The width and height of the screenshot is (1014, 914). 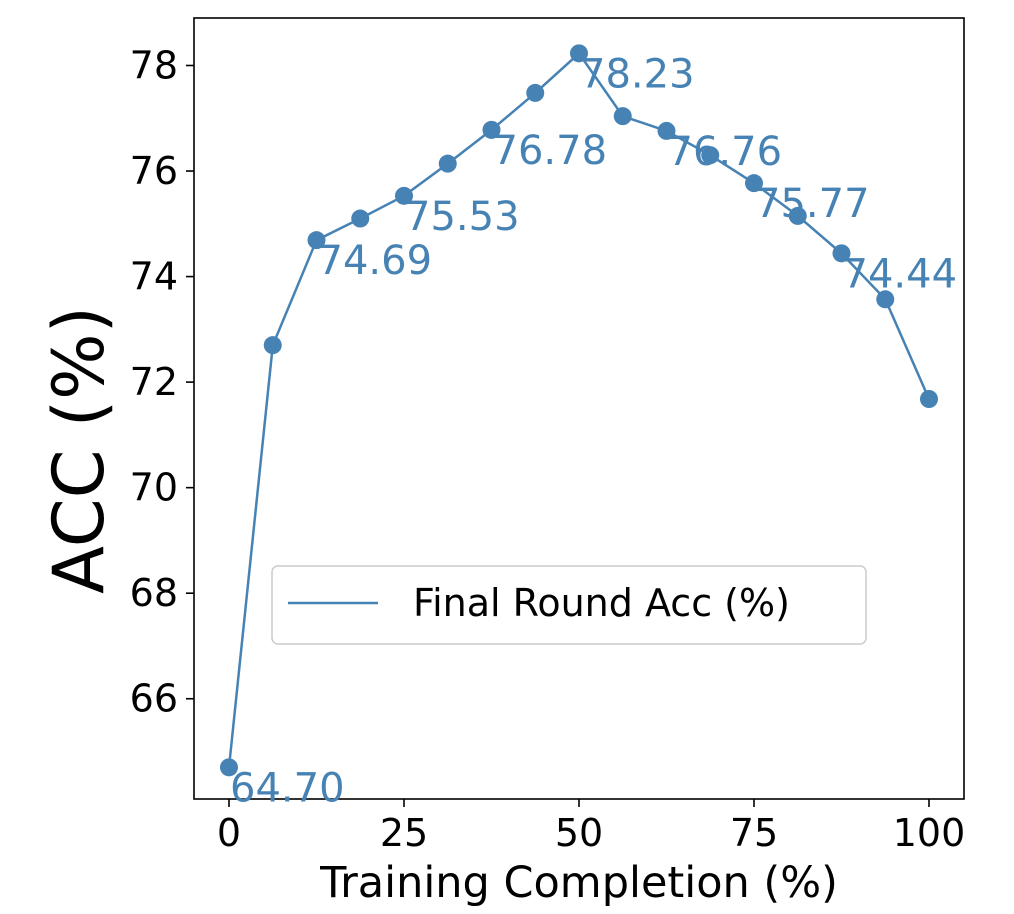 What do you see at coordinates (601, 603) in the screenshot?
I see `legend-entry-label: Final Round Acc (%)` at bounding box center [601, 603].